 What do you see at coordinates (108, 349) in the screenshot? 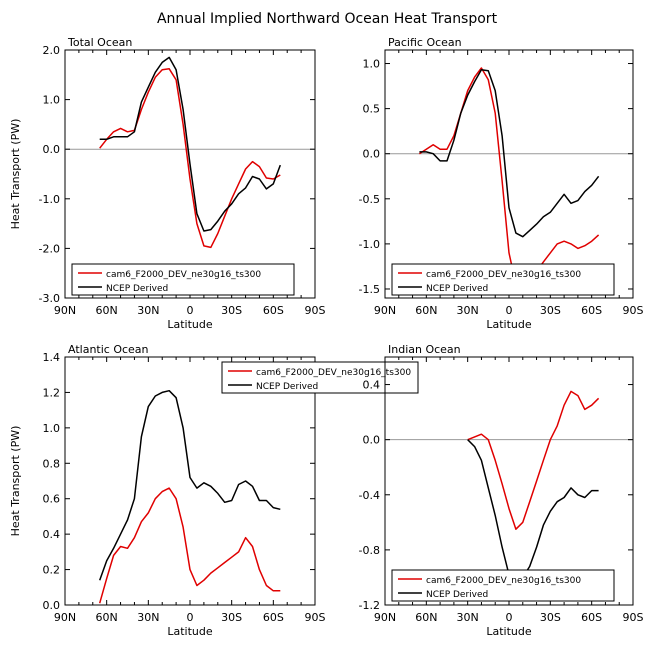
I see `panel-title: Atlantic Ocean` at bounding box center [108, 349].